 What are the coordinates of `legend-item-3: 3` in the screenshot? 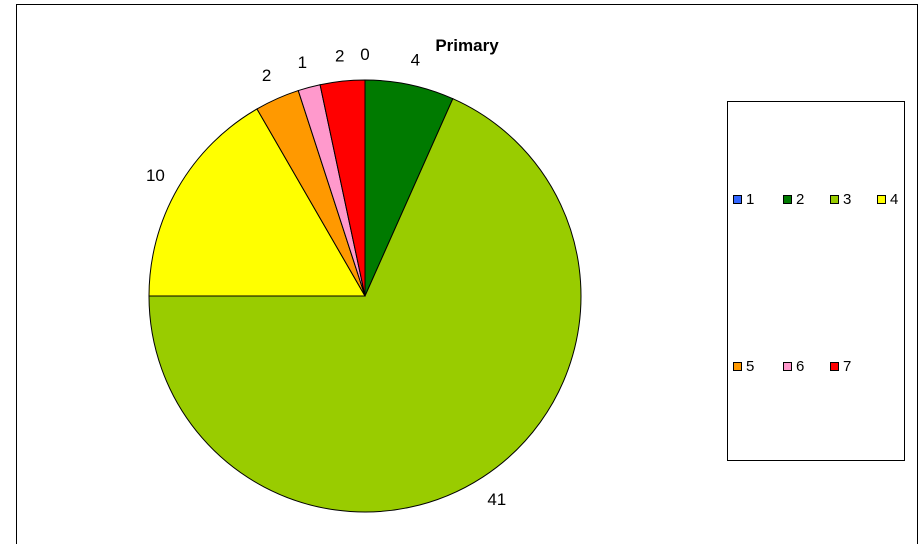 It's located at (840, 199).